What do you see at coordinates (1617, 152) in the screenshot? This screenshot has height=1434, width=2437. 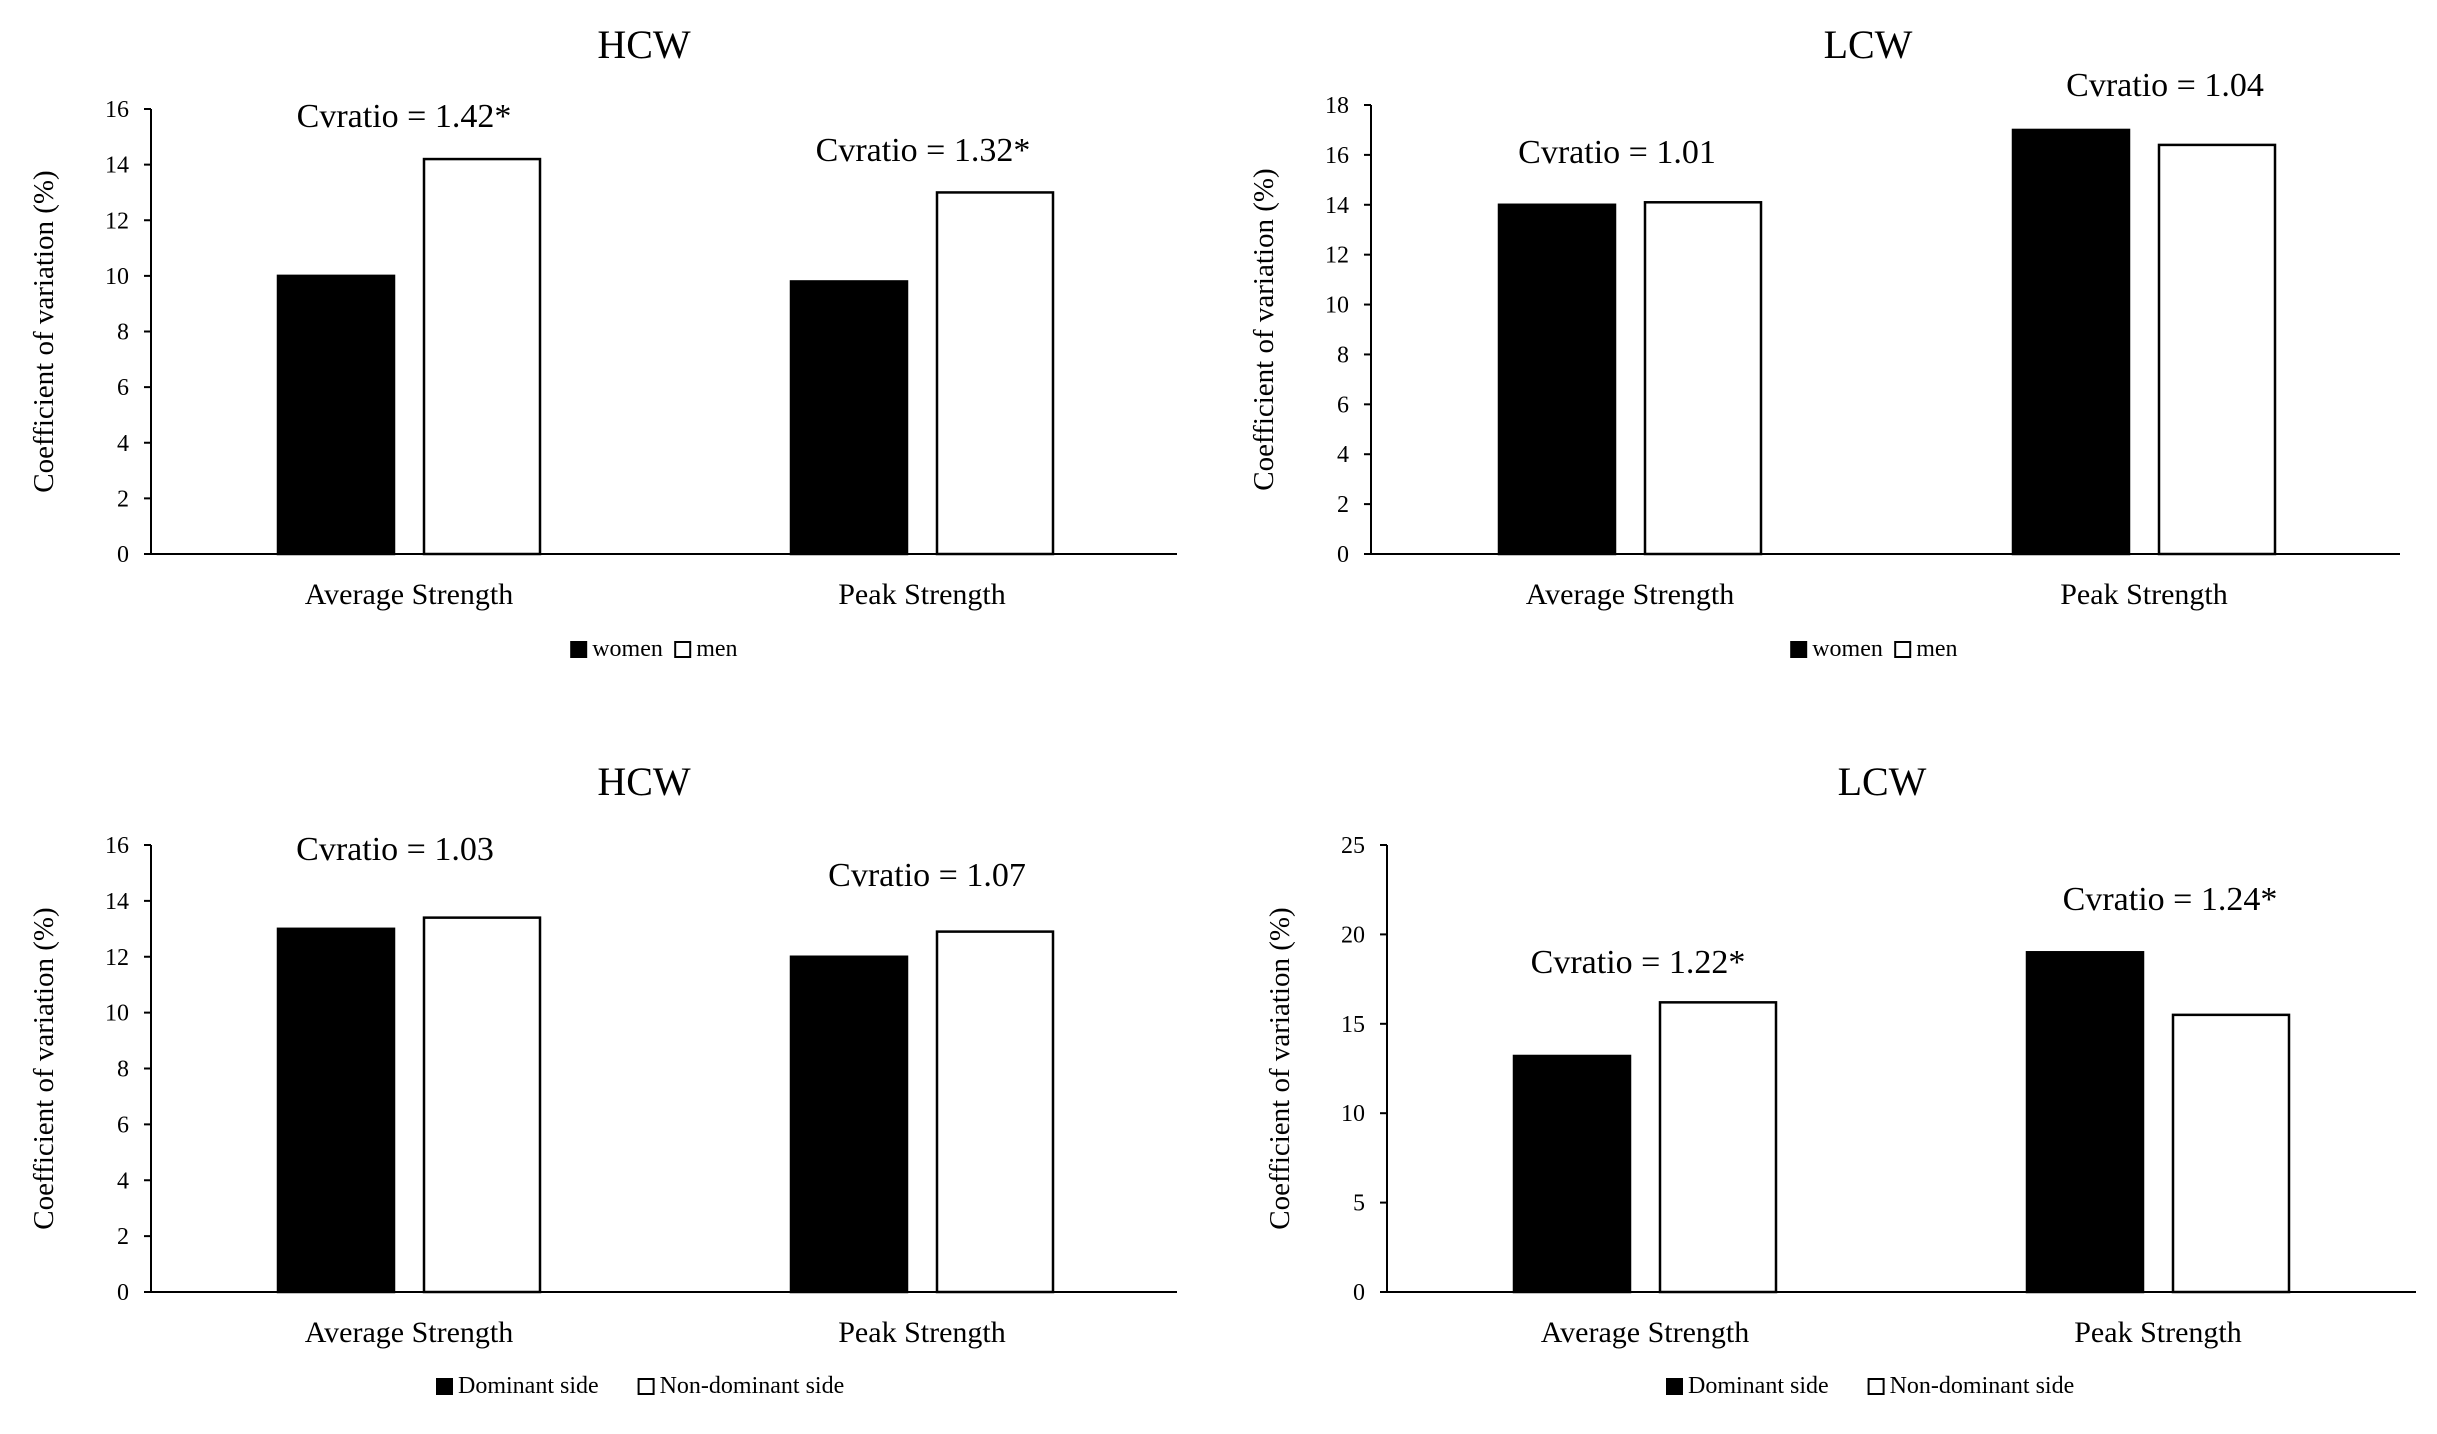 I see `cvratio-annotation: Cvratio = 1.01` at bounding box center [1617, 152].